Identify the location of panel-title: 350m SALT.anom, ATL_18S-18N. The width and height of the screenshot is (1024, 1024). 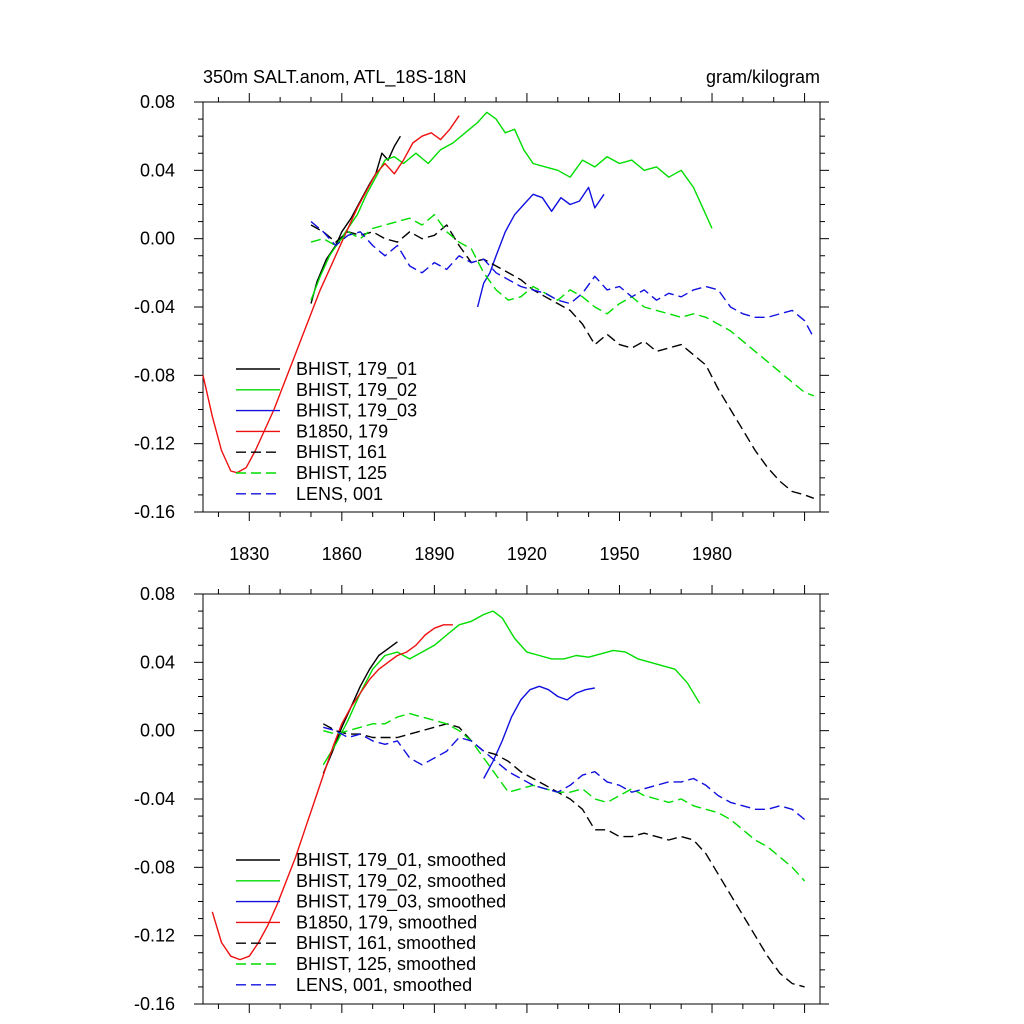
(334, 77).